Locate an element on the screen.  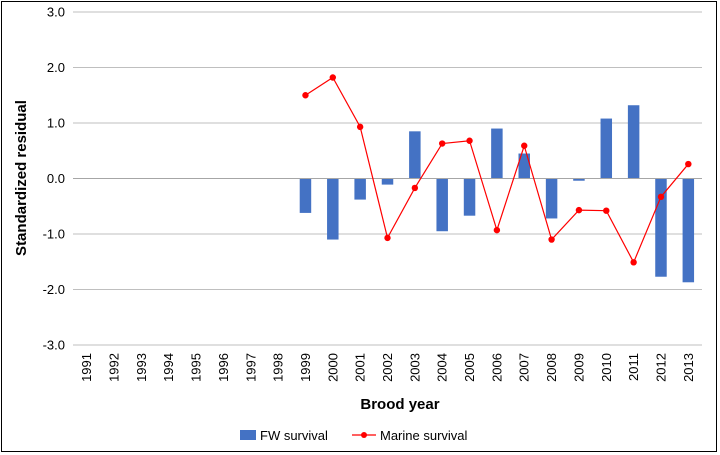
bar-fw-survival-2003 is located at coordinates (415, 155).